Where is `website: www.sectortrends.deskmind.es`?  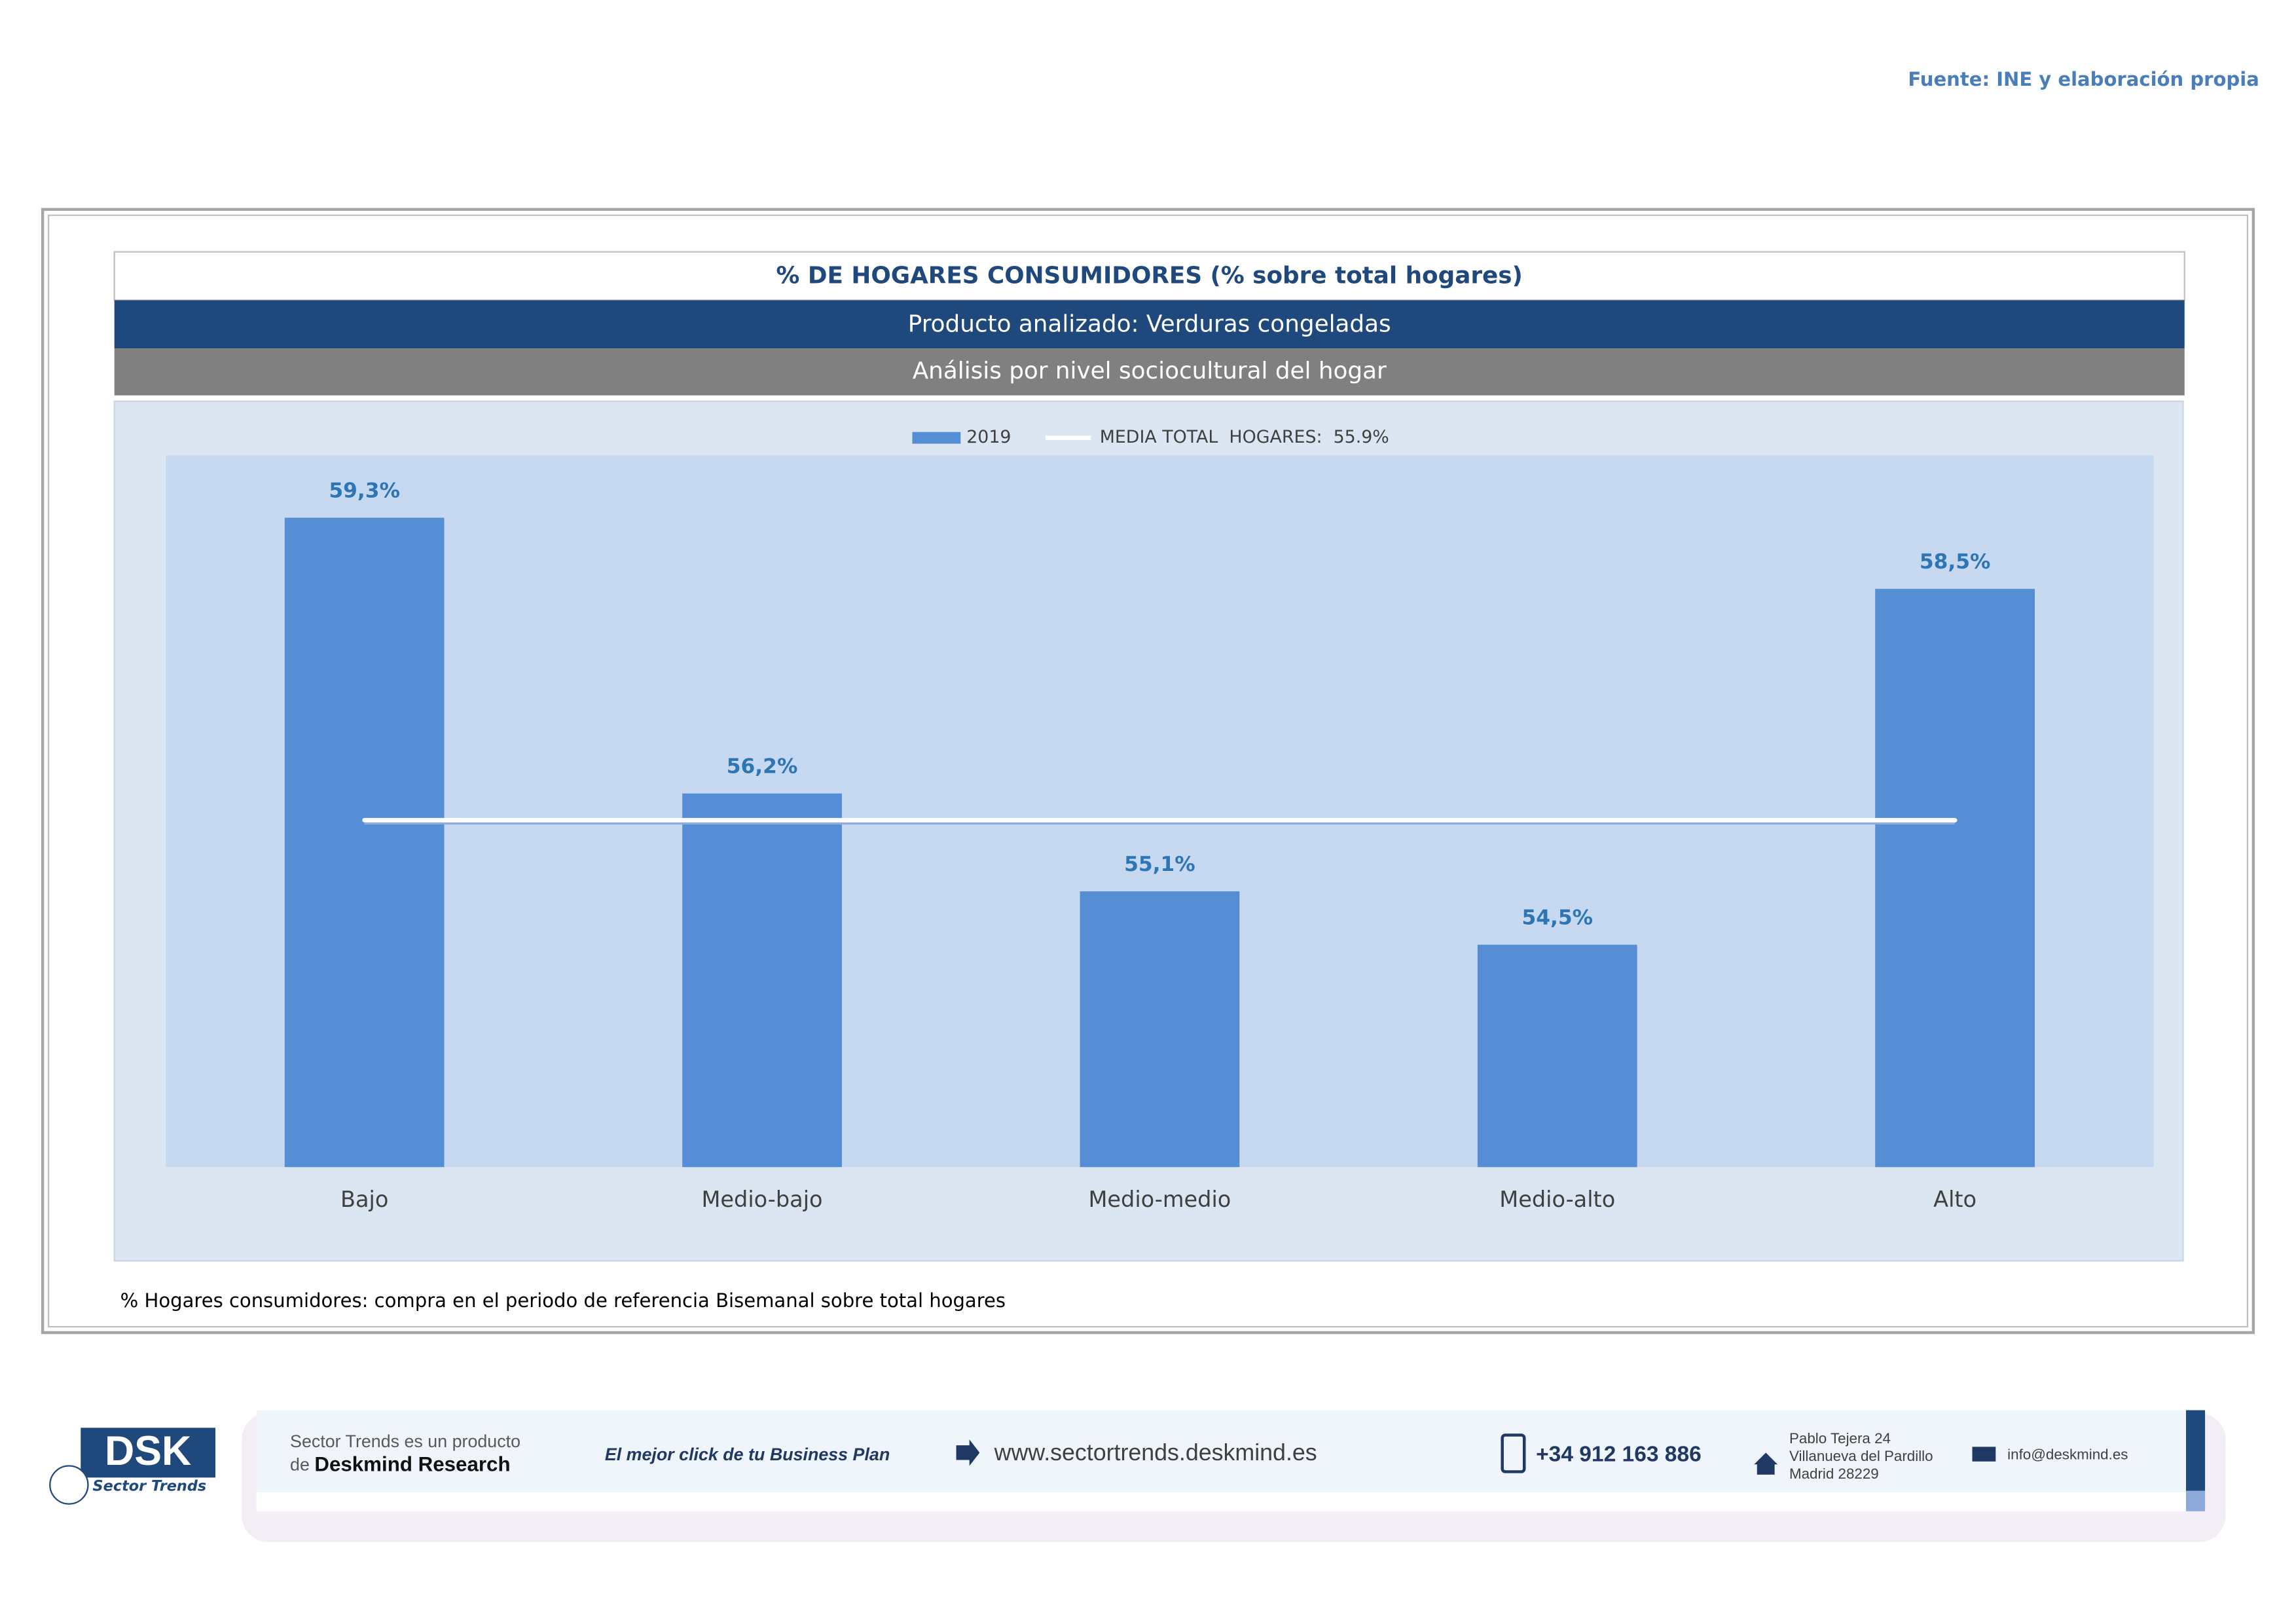
website: www.sectortrends.deskmind.es is located at coordinates (1155, 1452).